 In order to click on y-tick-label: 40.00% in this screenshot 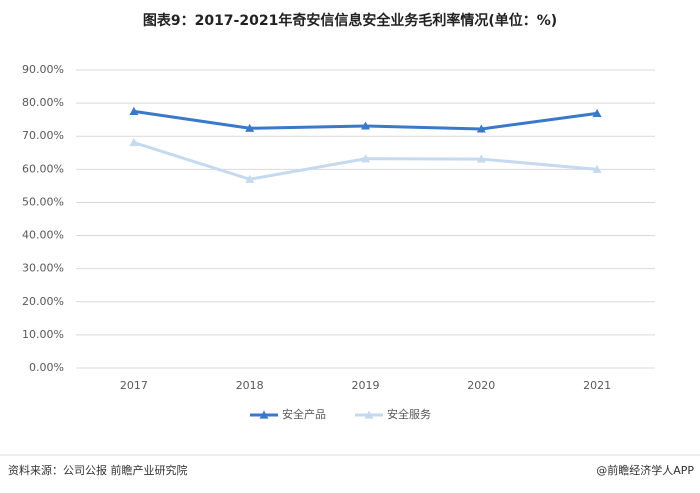, I will do `click(43, 235)`.